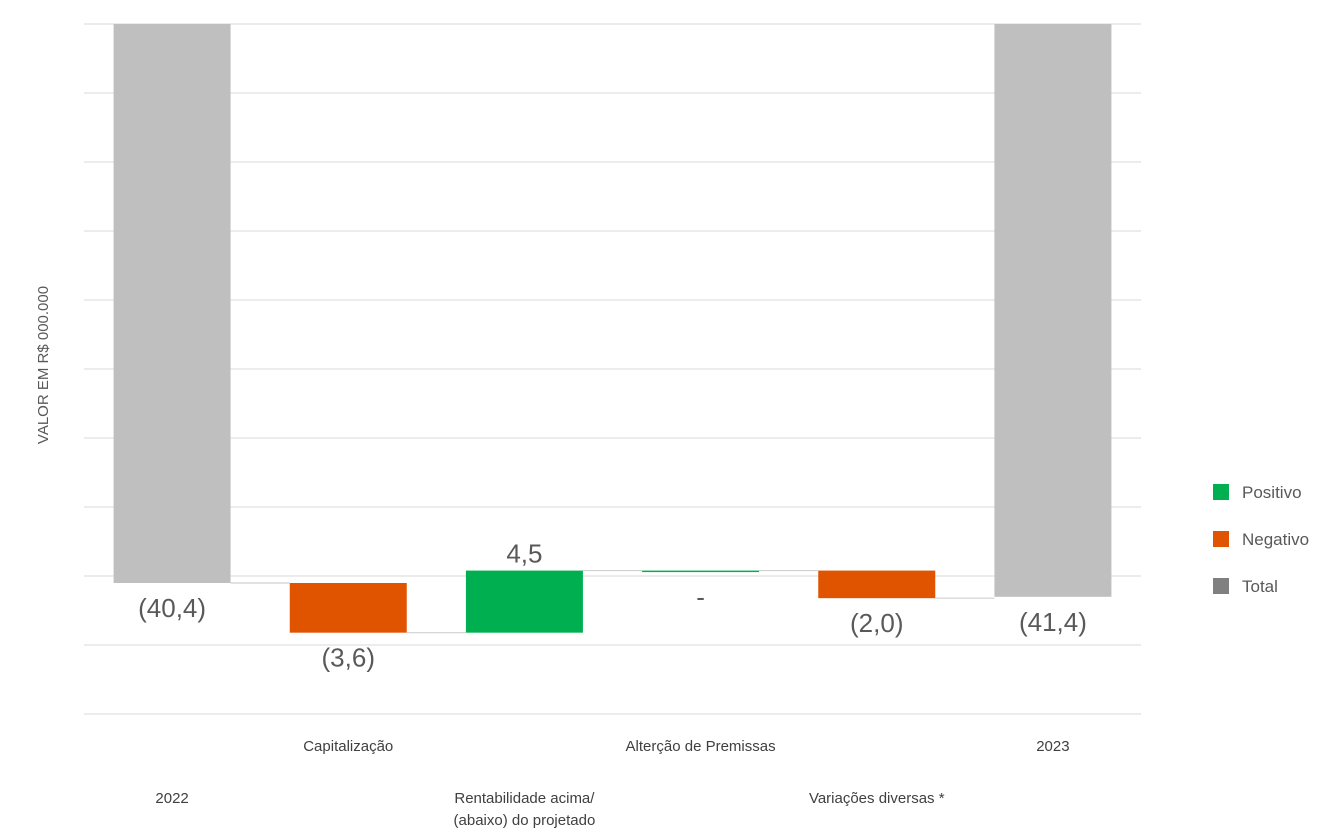 This screenshot has height=835, width=1332. I want to click on data-label: (41,4), so click(1053, 622).